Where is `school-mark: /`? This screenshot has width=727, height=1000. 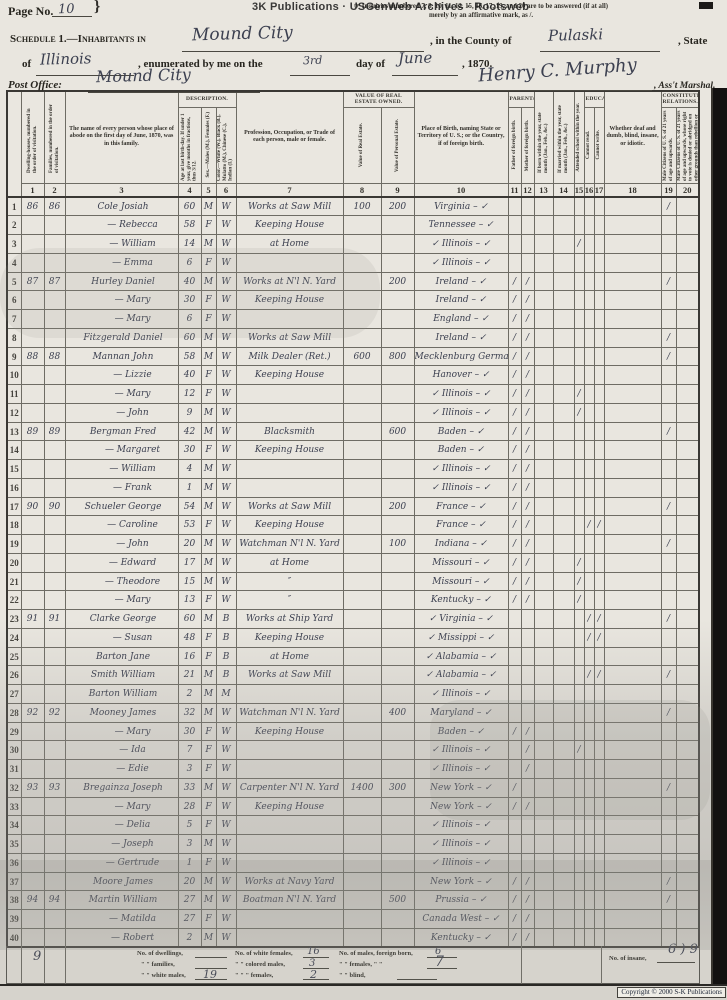 school-mark: / is located at coordinates (579, 412).